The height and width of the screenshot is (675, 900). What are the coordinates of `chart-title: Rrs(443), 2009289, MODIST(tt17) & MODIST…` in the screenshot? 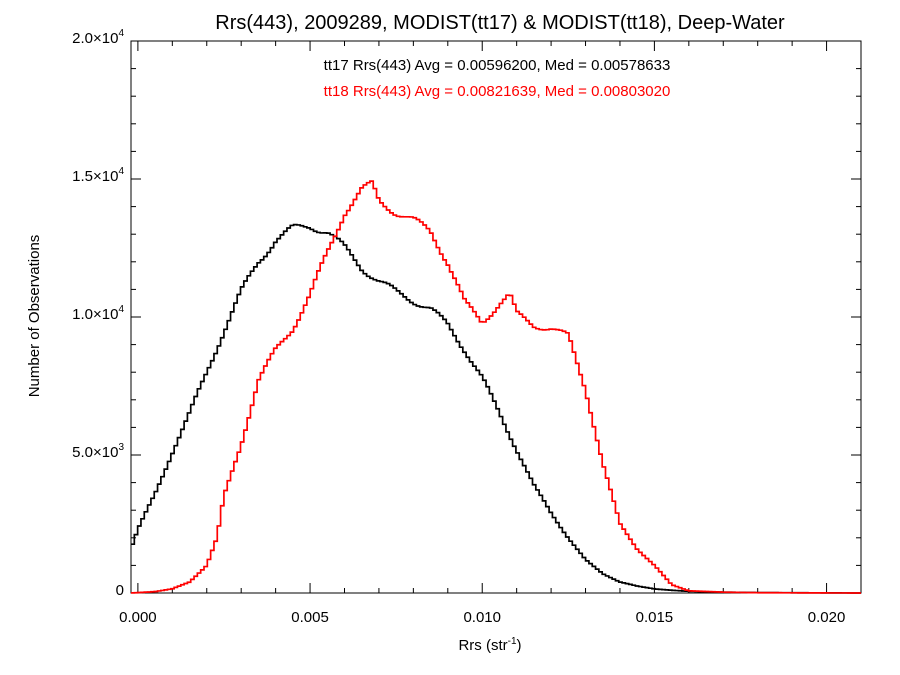 It's located at (500, 23).